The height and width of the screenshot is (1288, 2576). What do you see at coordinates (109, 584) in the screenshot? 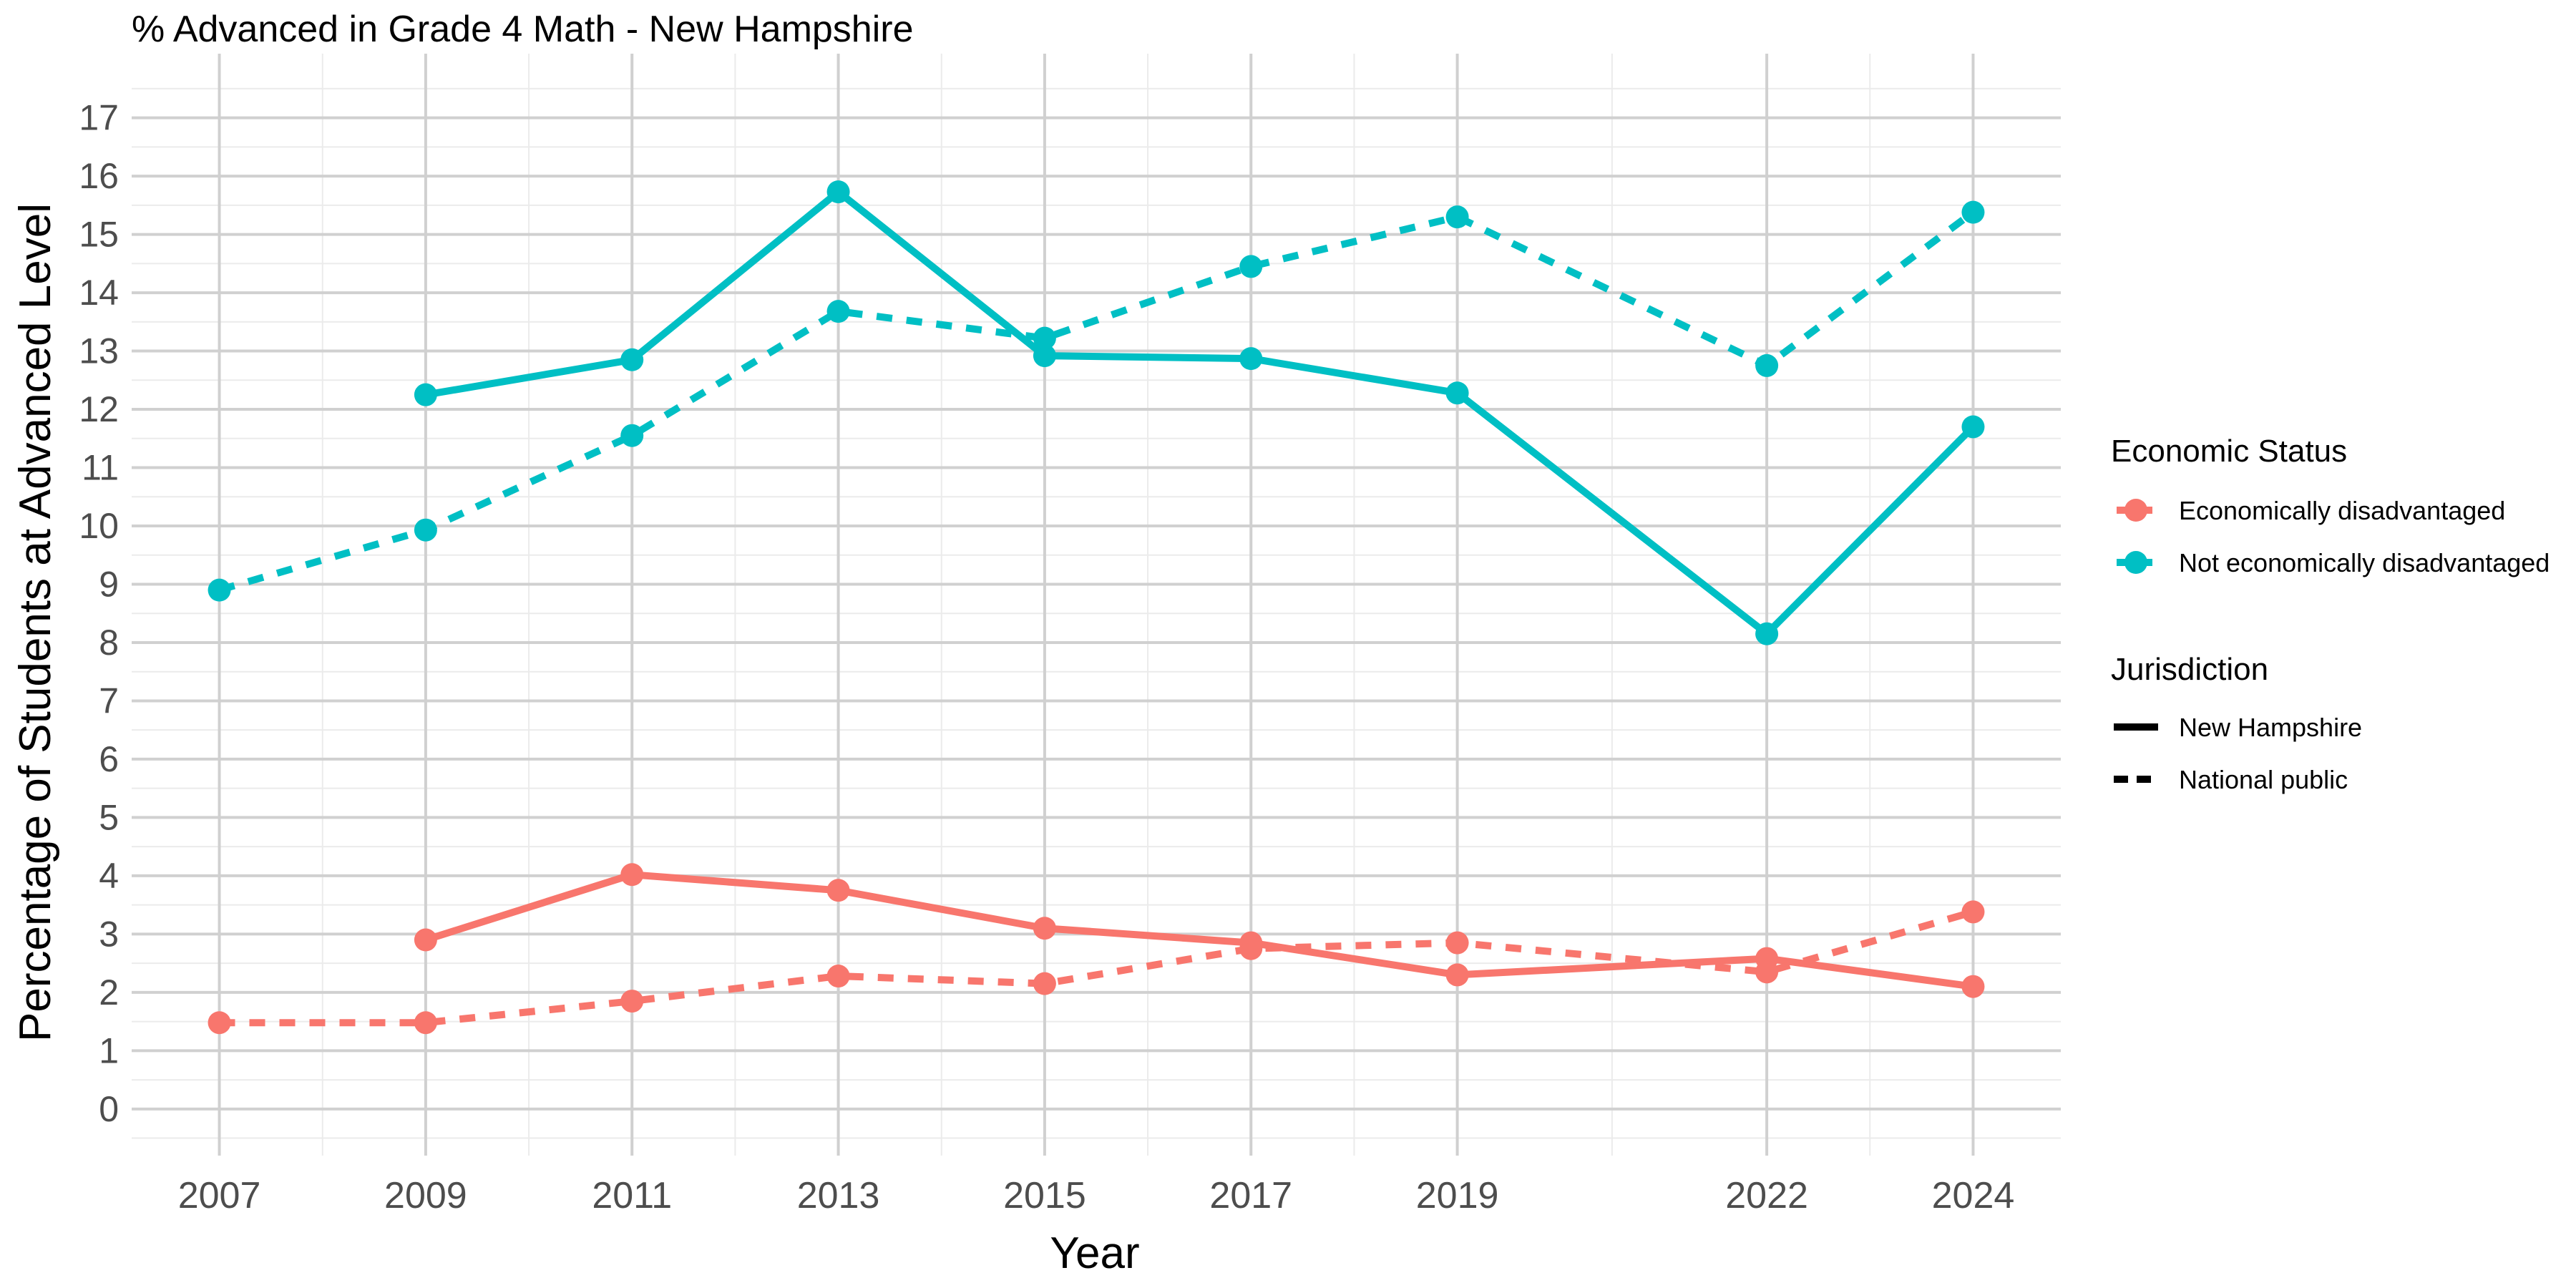
I see `y-tick-label: 9` at bounding box center [109, 584].